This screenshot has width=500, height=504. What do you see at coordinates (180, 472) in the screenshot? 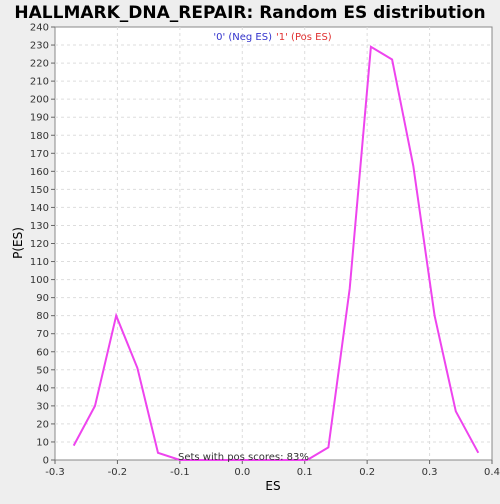
I see `x-tick-label: -0.1` at bounding box center [180, 472].